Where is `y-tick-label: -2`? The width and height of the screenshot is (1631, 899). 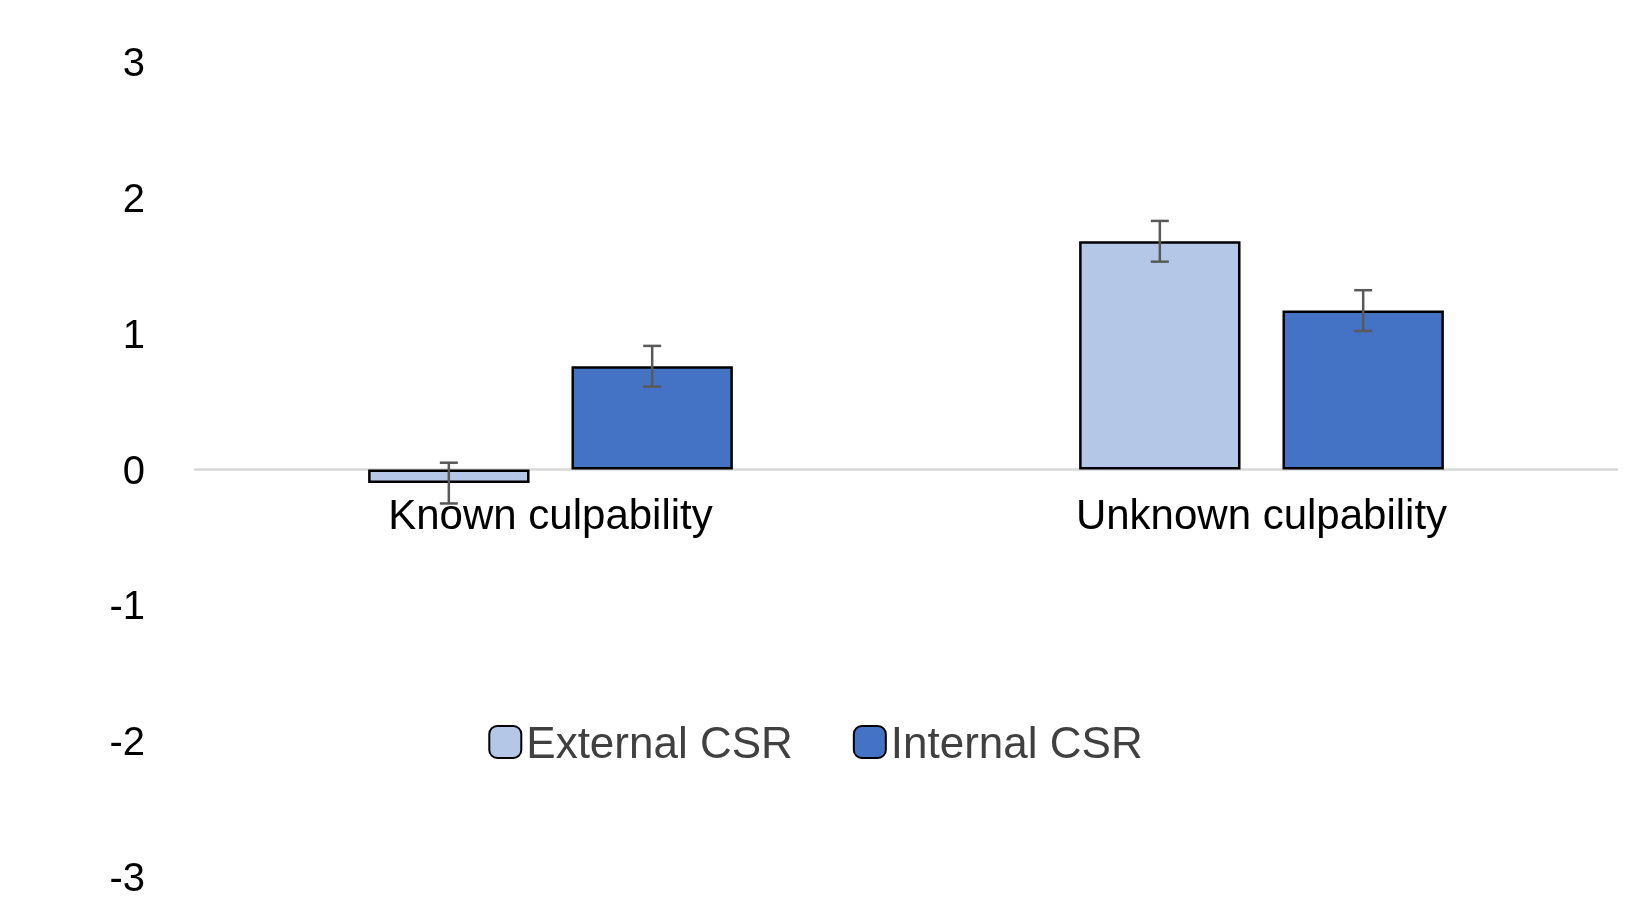 y-tick-label: -2 is located at coordinates (127, 741).